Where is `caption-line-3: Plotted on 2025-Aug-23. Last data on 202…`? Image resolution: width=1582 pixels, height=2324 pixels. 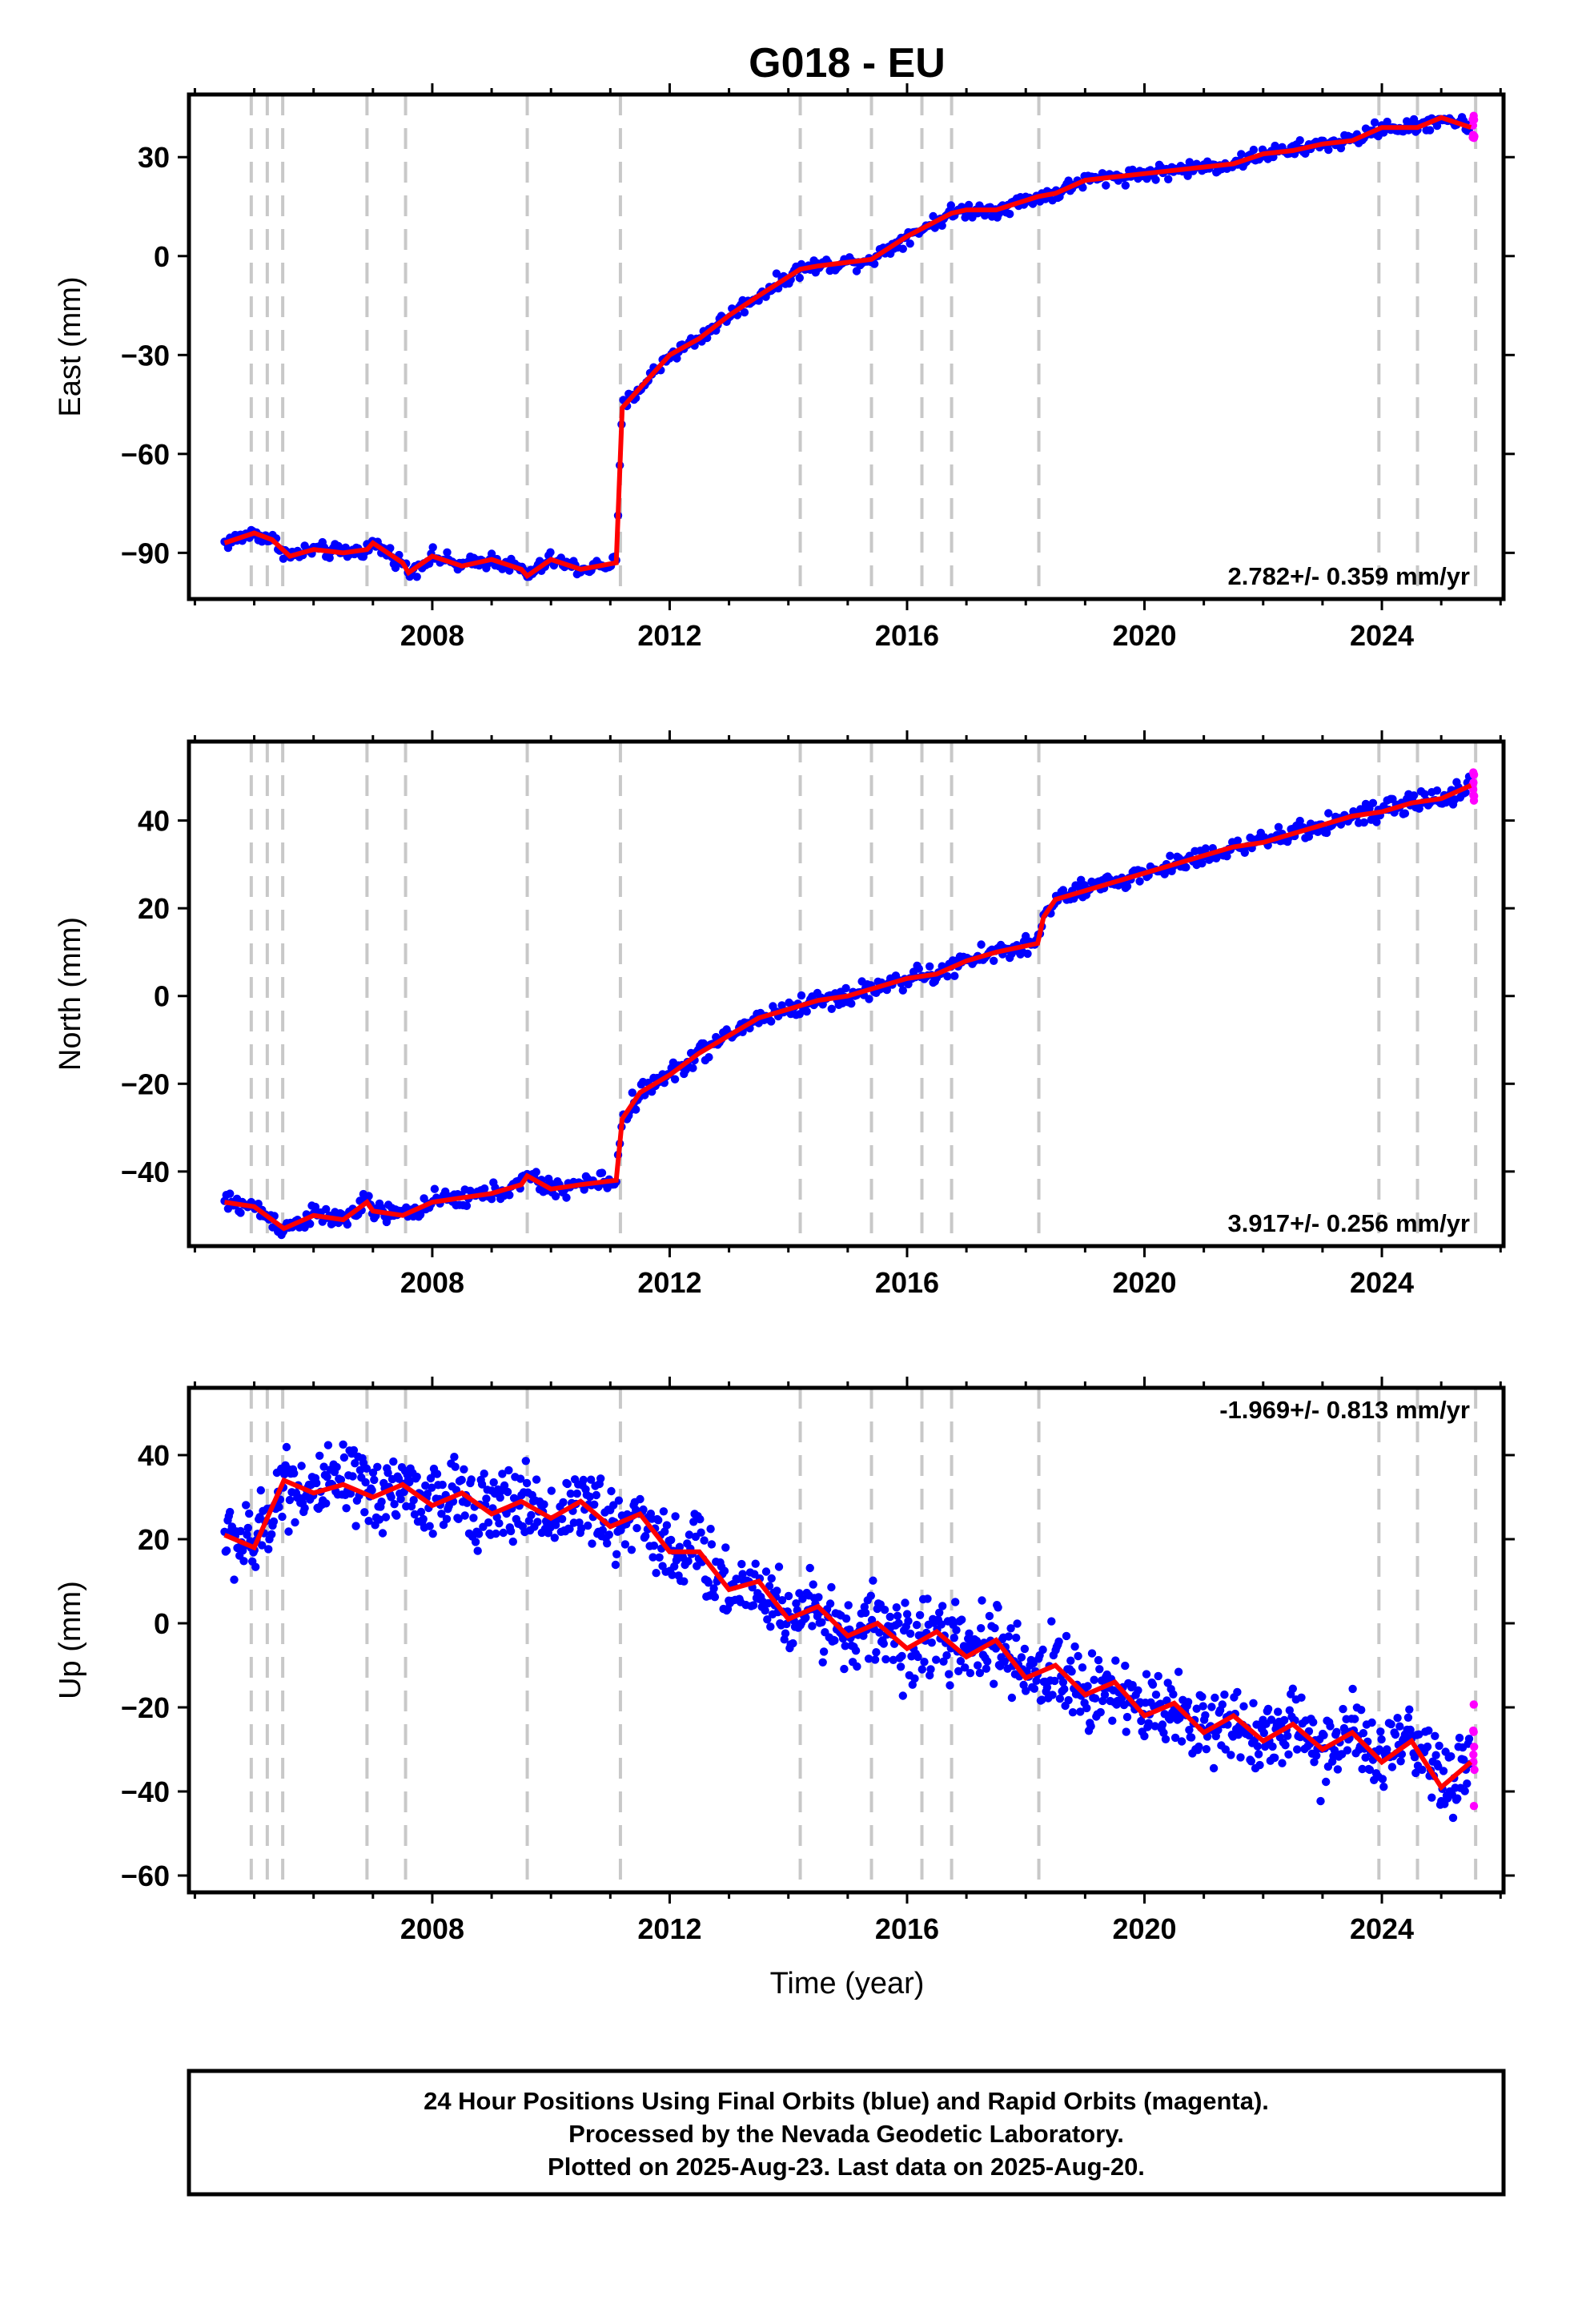 caption-line-3: Plotted on 2025-Aug-23. Last data on 202… is located at coordinates (847, 2167).